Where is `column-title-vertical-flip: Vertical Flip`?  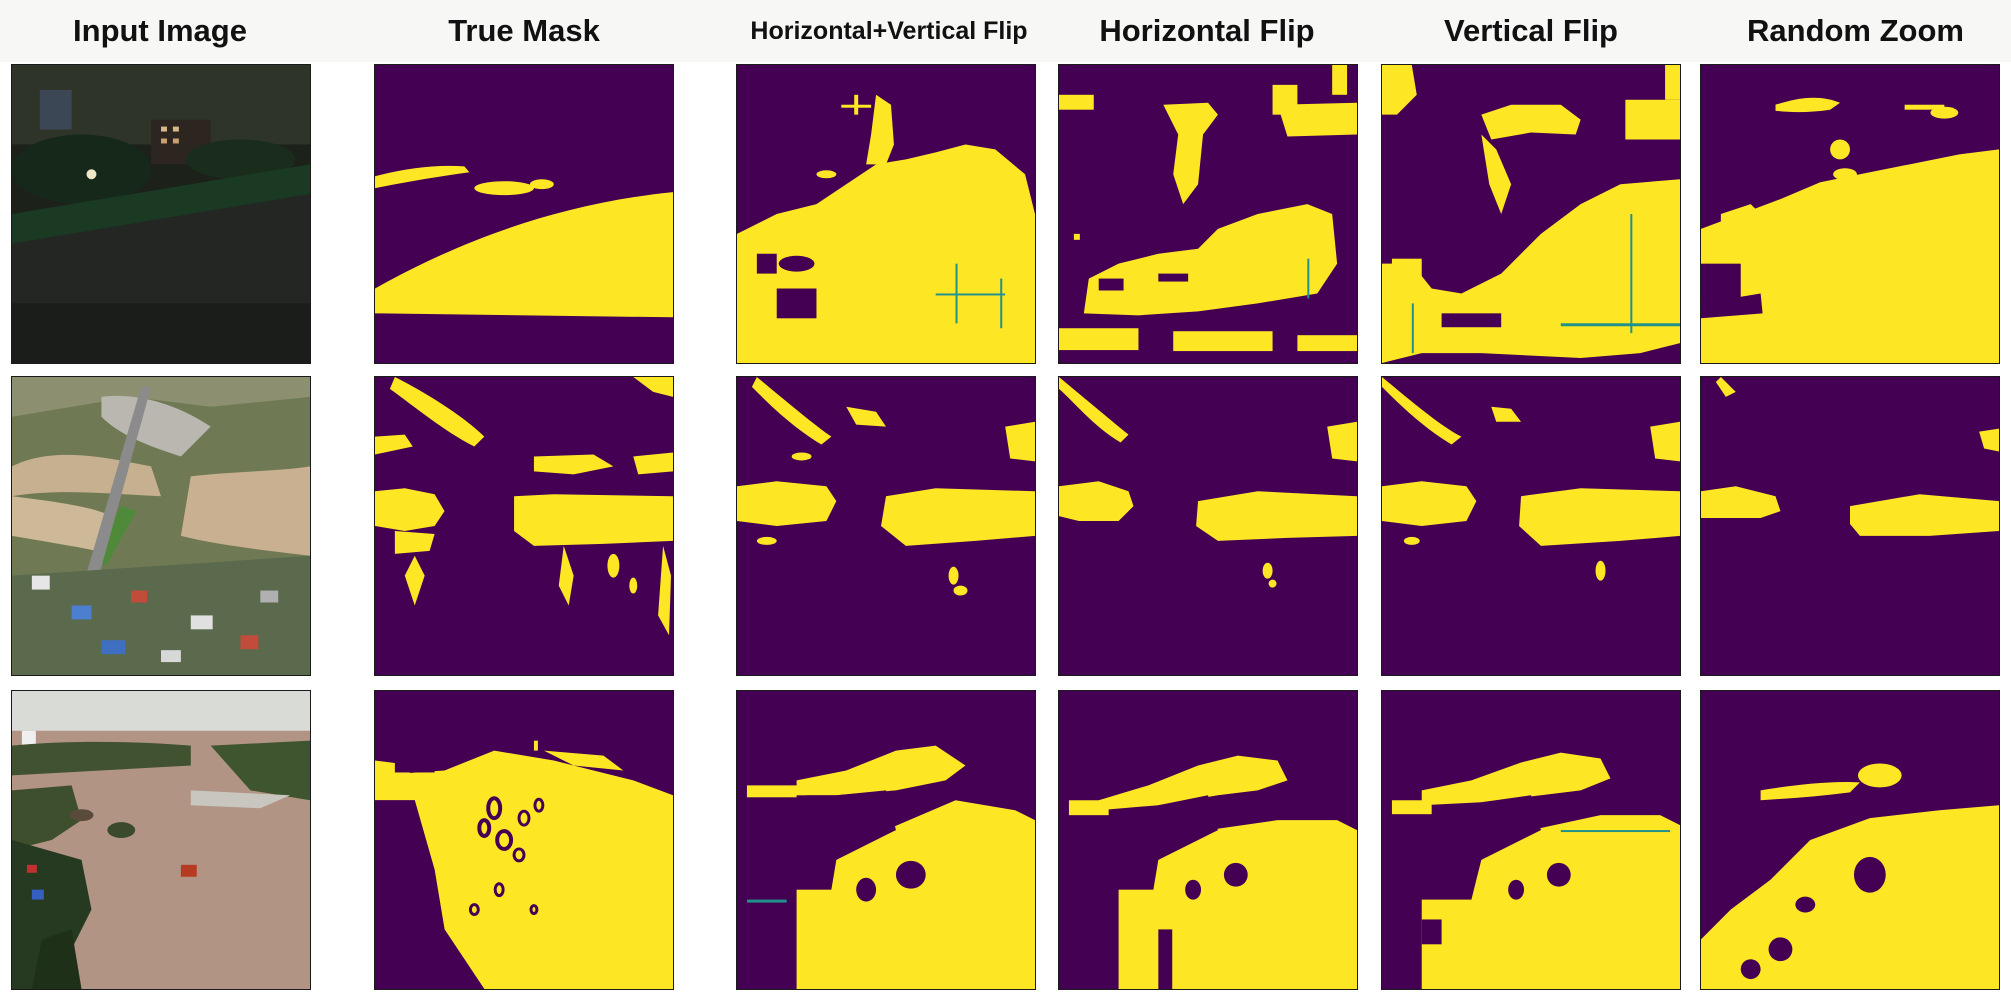 column-title-vertical-flip: Vertical Flip is located at coordinates (1530, 30).